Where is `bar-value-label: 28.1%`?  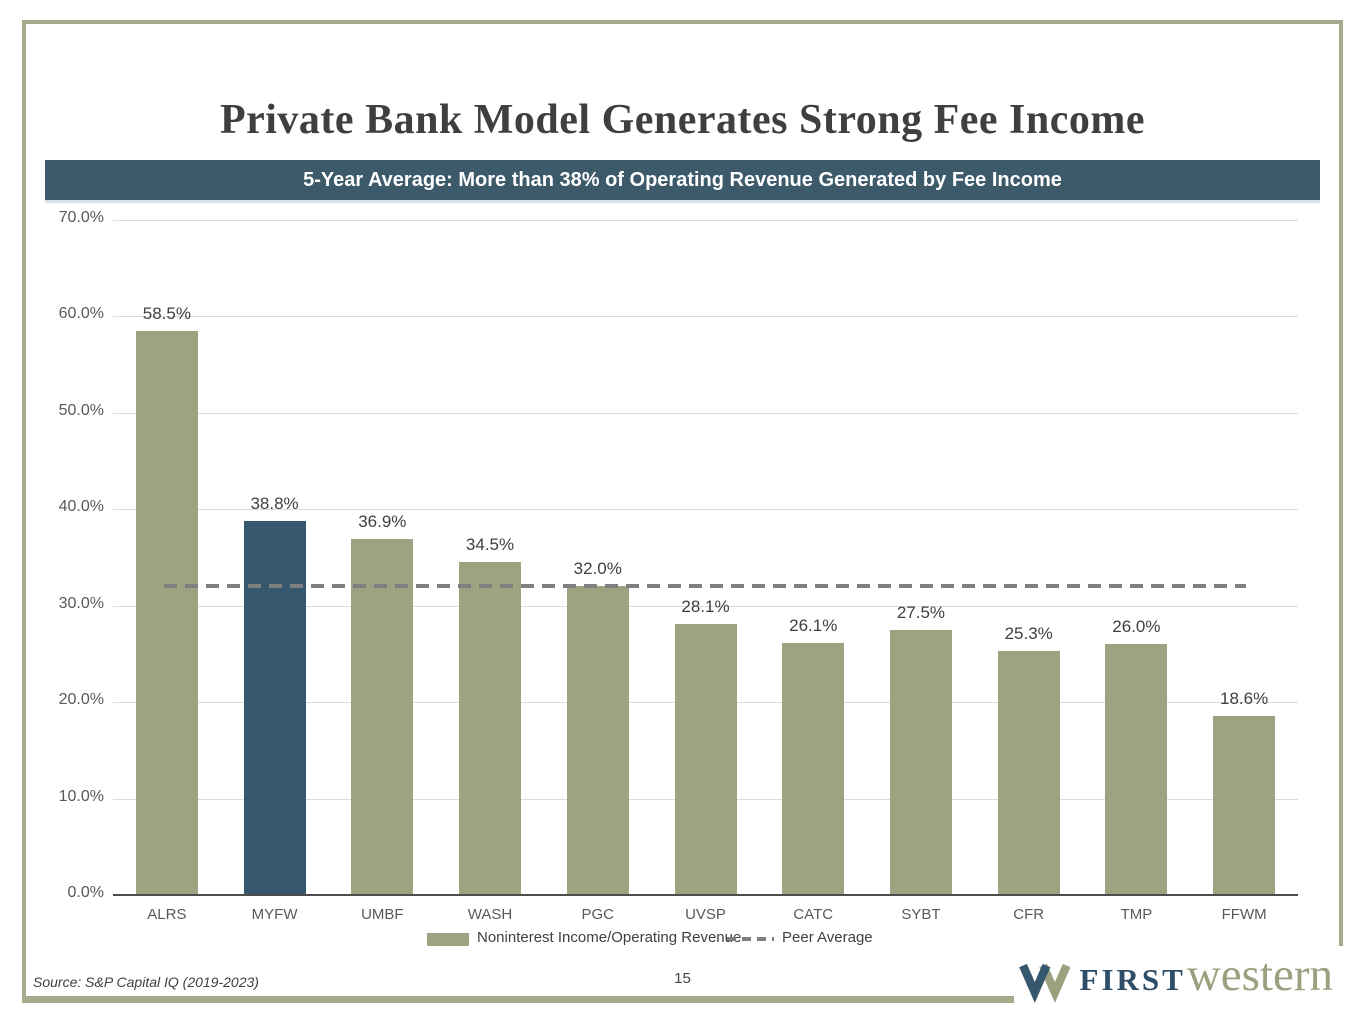
bar-value-label: 28.1% is located at coordinates (705, 607).